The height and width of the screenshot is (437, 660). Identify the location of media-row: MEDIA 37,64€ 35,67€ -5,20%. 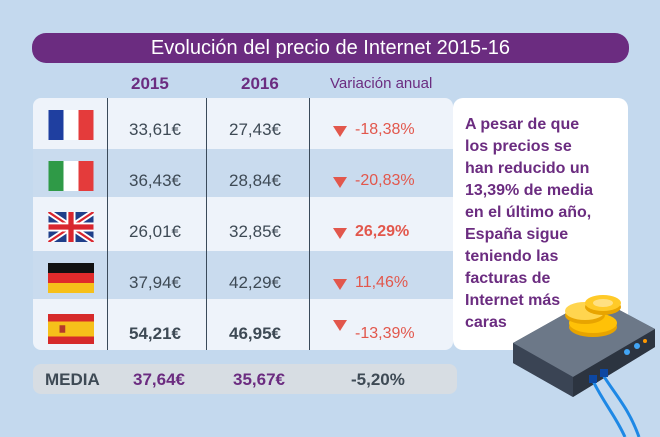
(245, 379).